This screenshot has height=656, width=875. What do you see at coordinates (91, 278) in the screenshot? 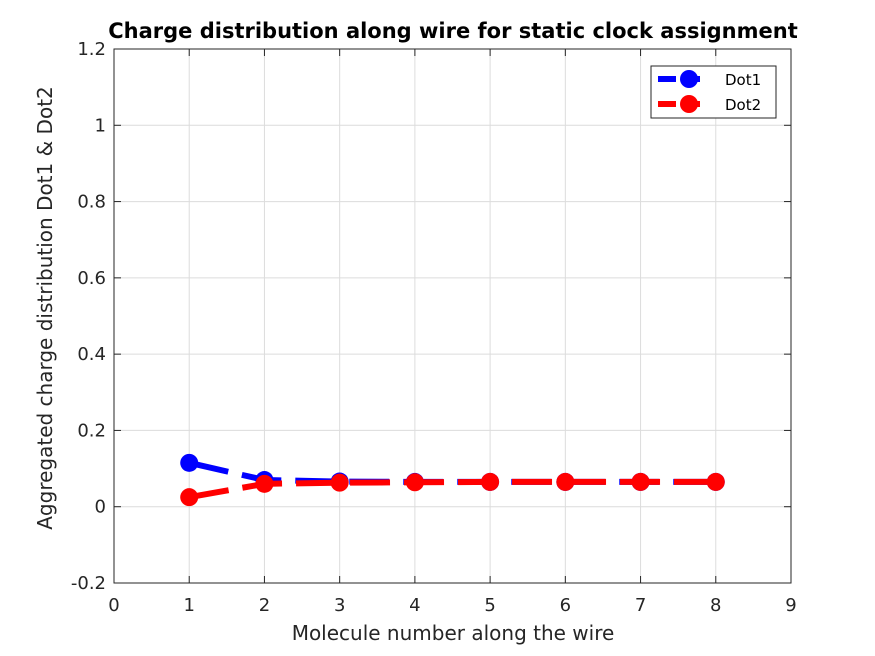
I see `y-tick-label: 0.6` at bounding box center [91, 278].